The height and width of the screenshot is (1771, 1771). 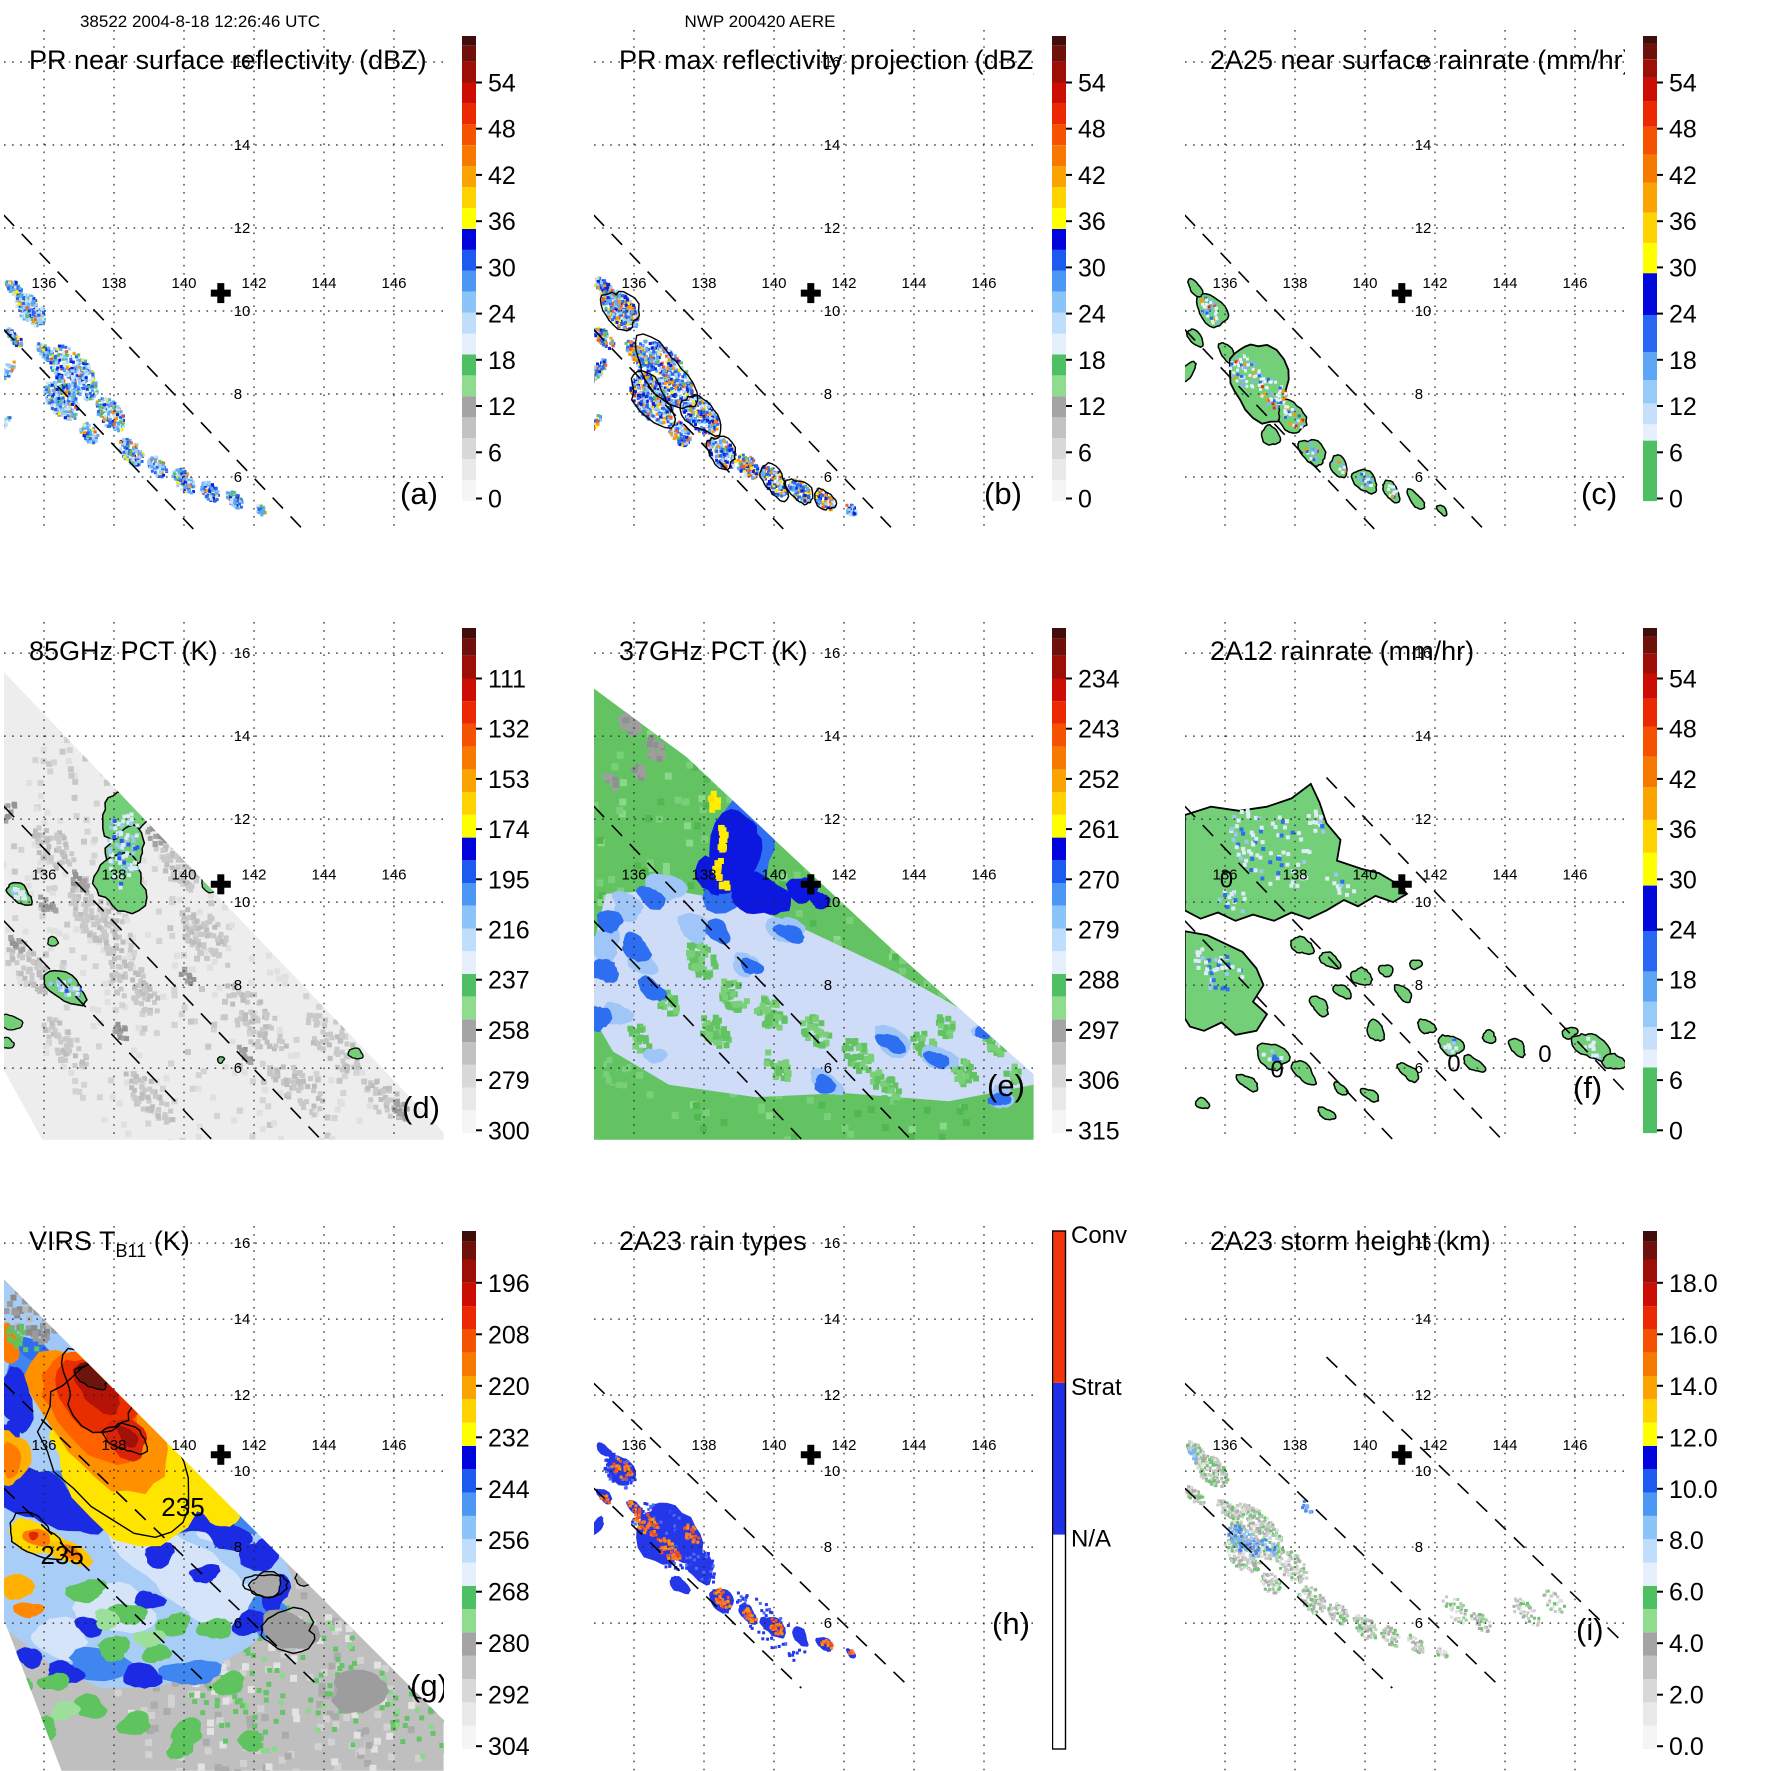 I want to click on colorbar: 18.0 16.0 14.0 12.0 10.0 8.0 6.0 4.0 2.0 0.0, so click(x=1680, y=1496).